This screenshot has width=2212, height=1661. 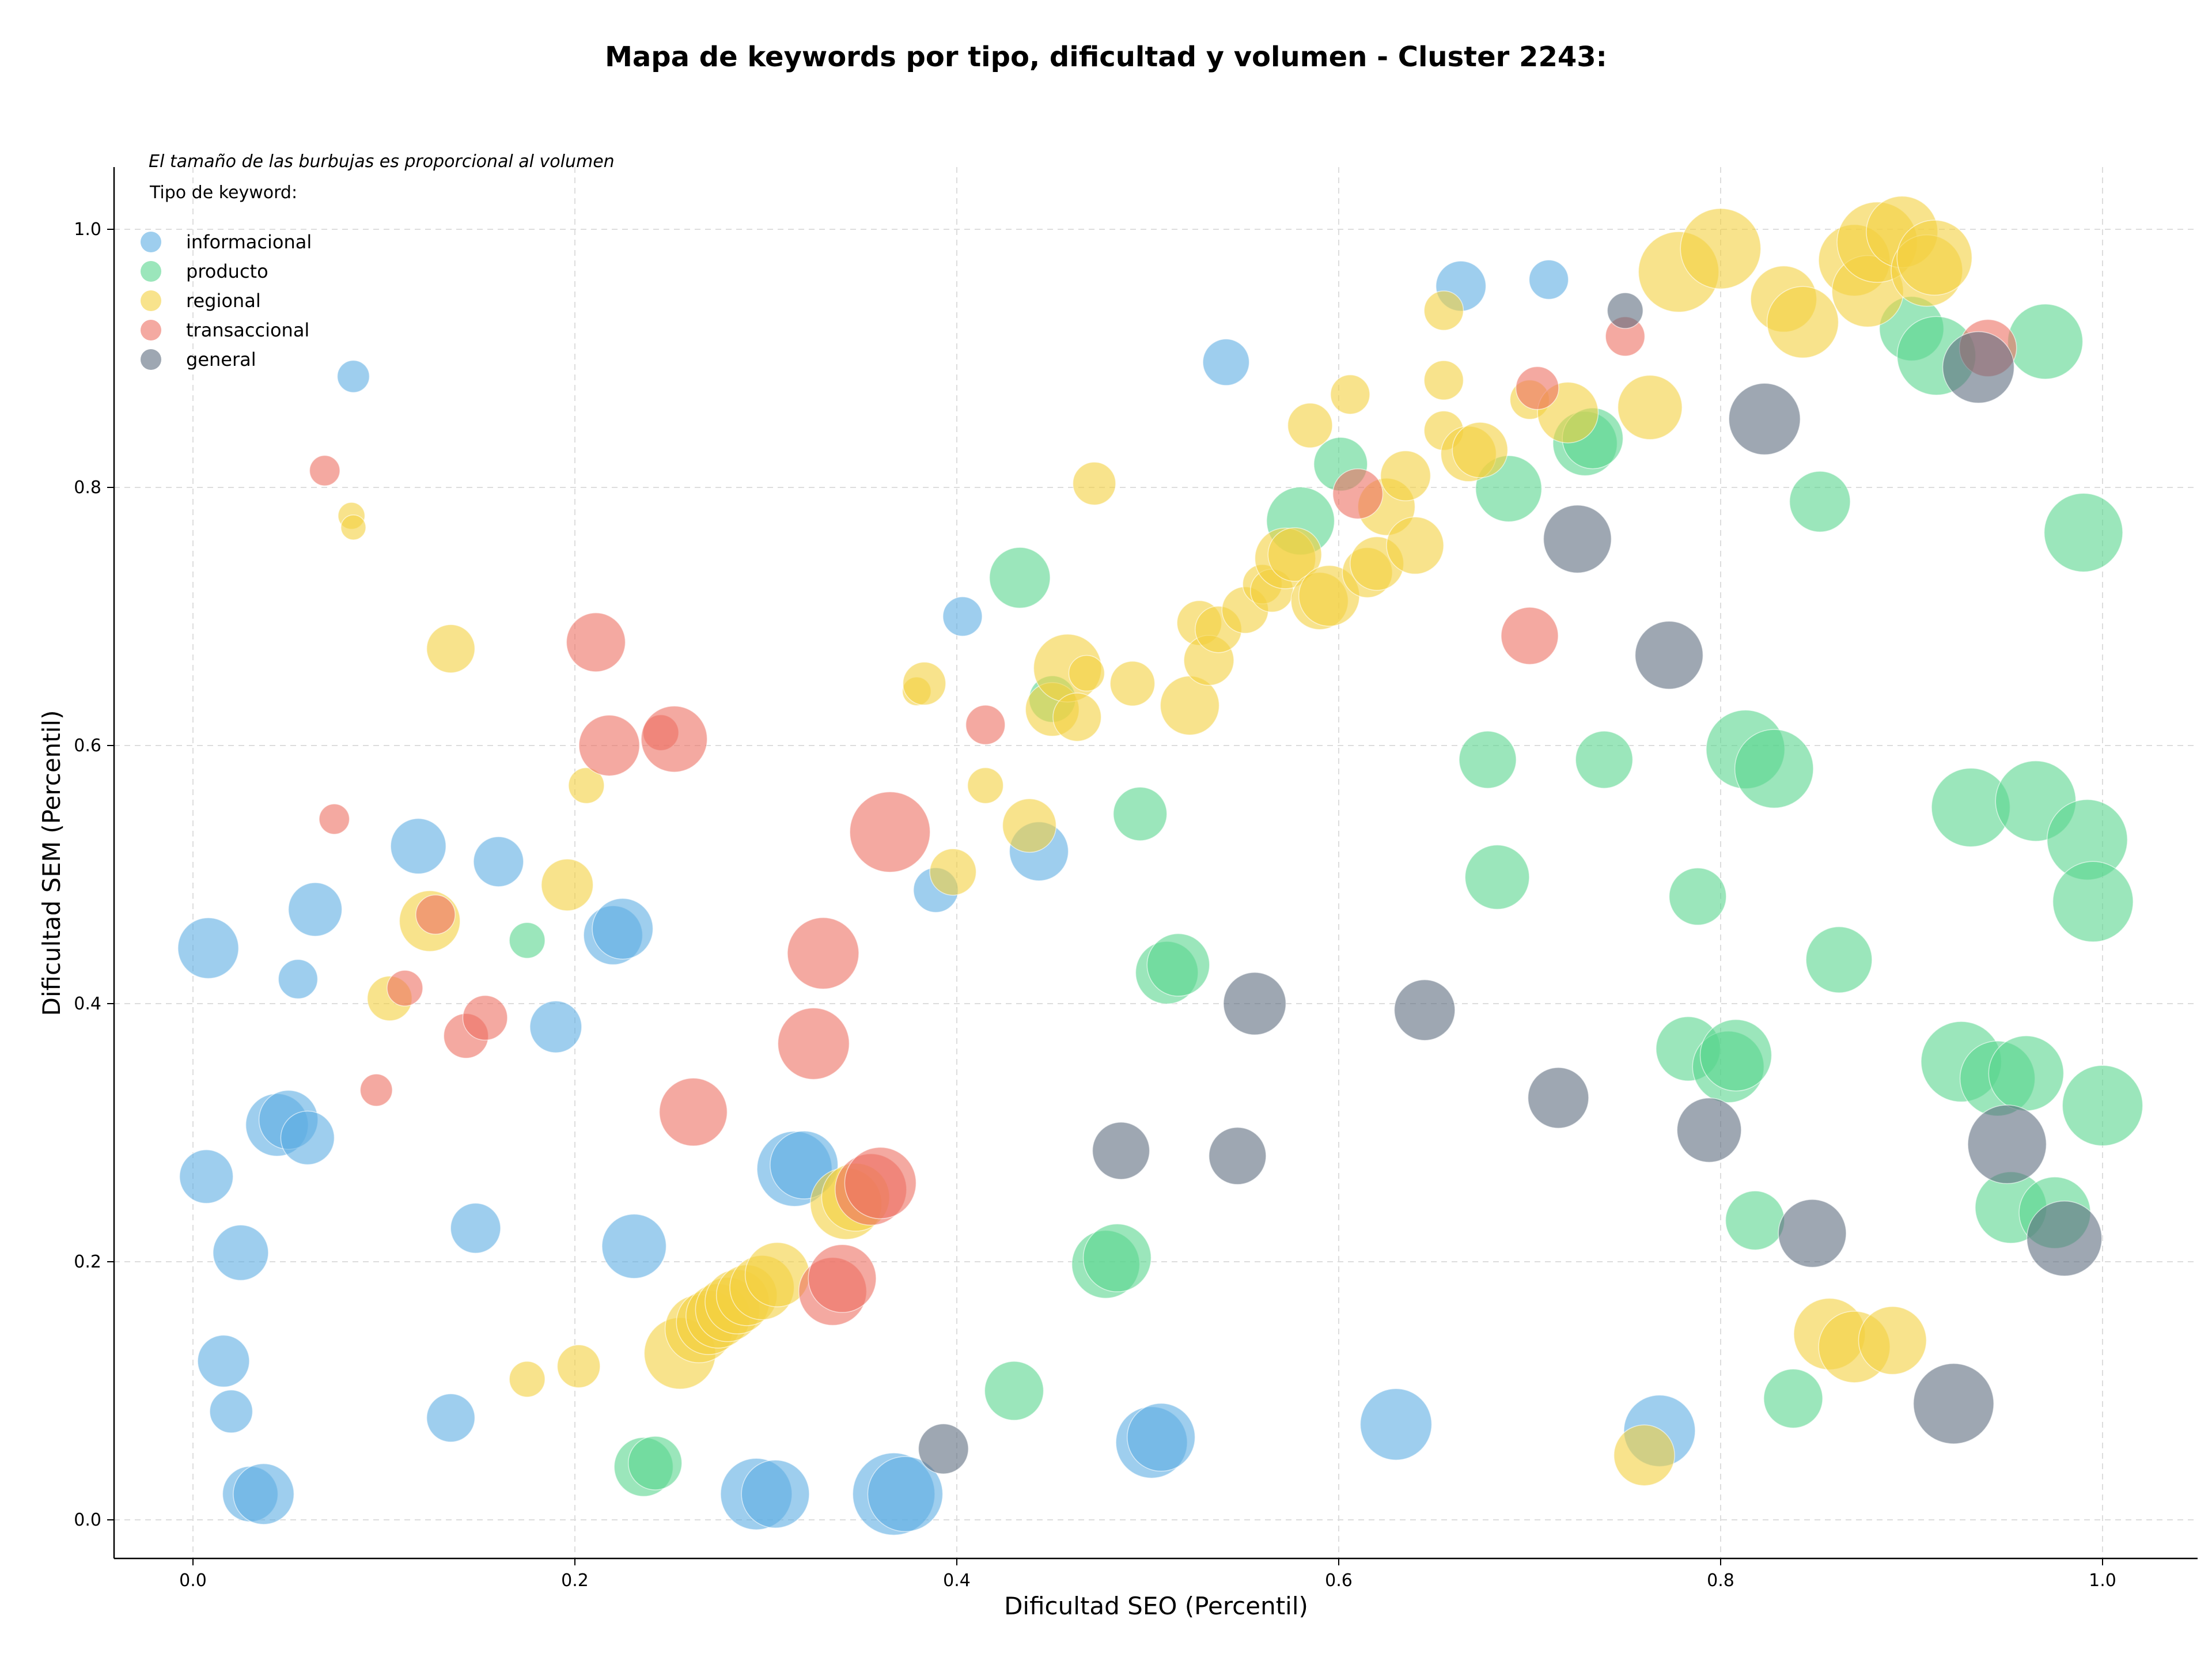 What do you see at coordinates (151, 330) in the screenshot?
I see `legend-marker-transaccional` at bounding box center [151, 330].